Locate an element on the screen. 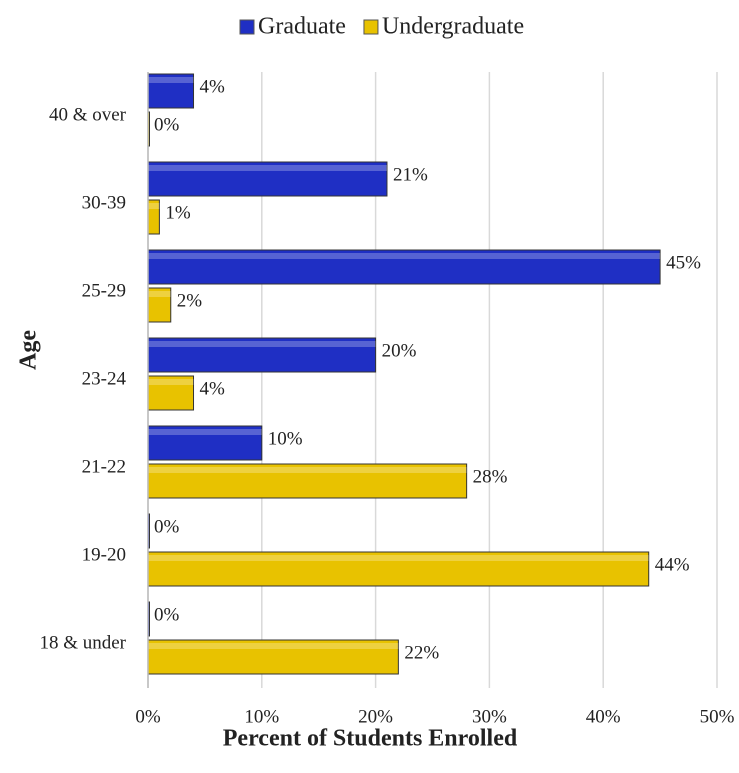 The height and width of the screenshot is (773, 739). x-axis-title: Percent of Students Enrolled is located at coordinates (370, 739).